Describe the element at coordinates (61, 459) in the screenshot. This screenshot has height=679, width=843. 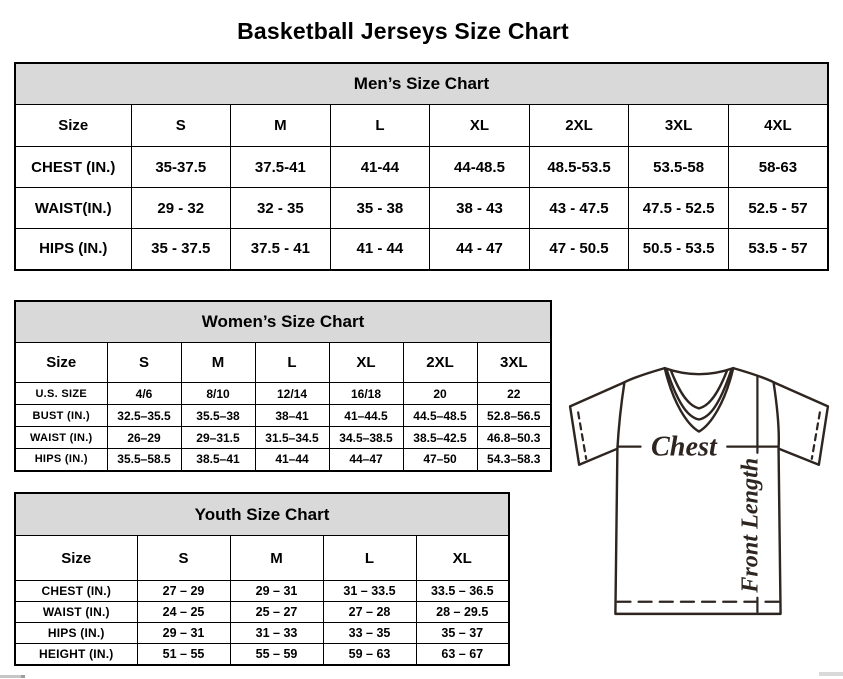
I see `women-row-label: HIPS (IN.)` at that location.